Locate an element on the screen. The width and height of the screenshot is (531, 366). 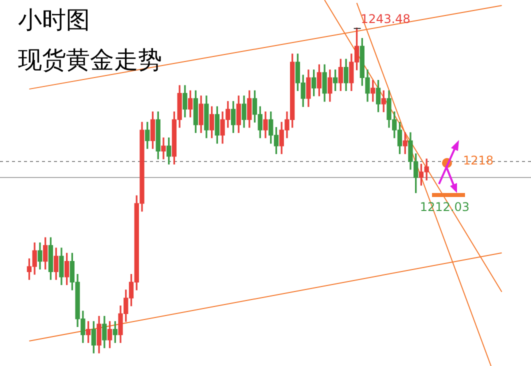
annotation: 1218 is located at coordinates (478, 161).